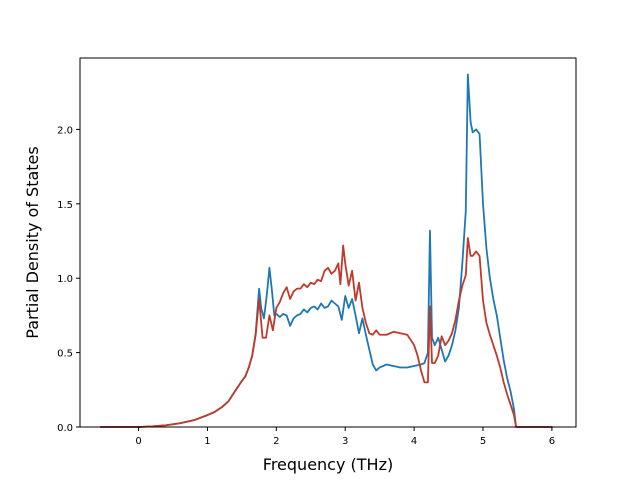 This screenshot has height=484, width=640. Describe the element at coordinates (32, 242) in the screenshot. I see `y-axis-label: Partial Density of States` at that location.